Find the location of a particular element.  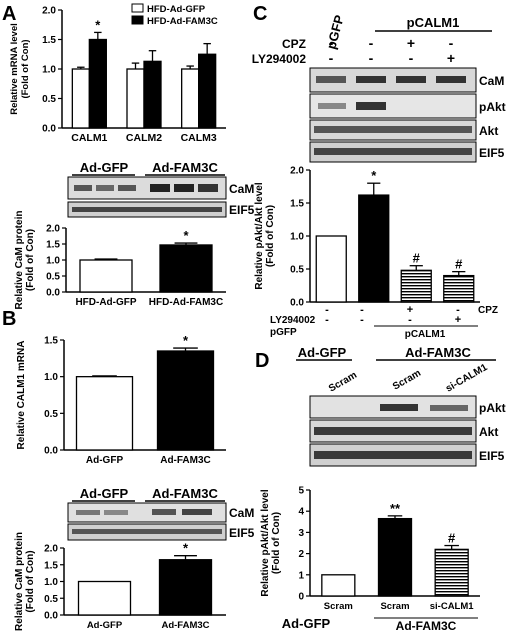

legend-label-gfp: HFD-Ad-GFP is located at coordinates (176, 9).